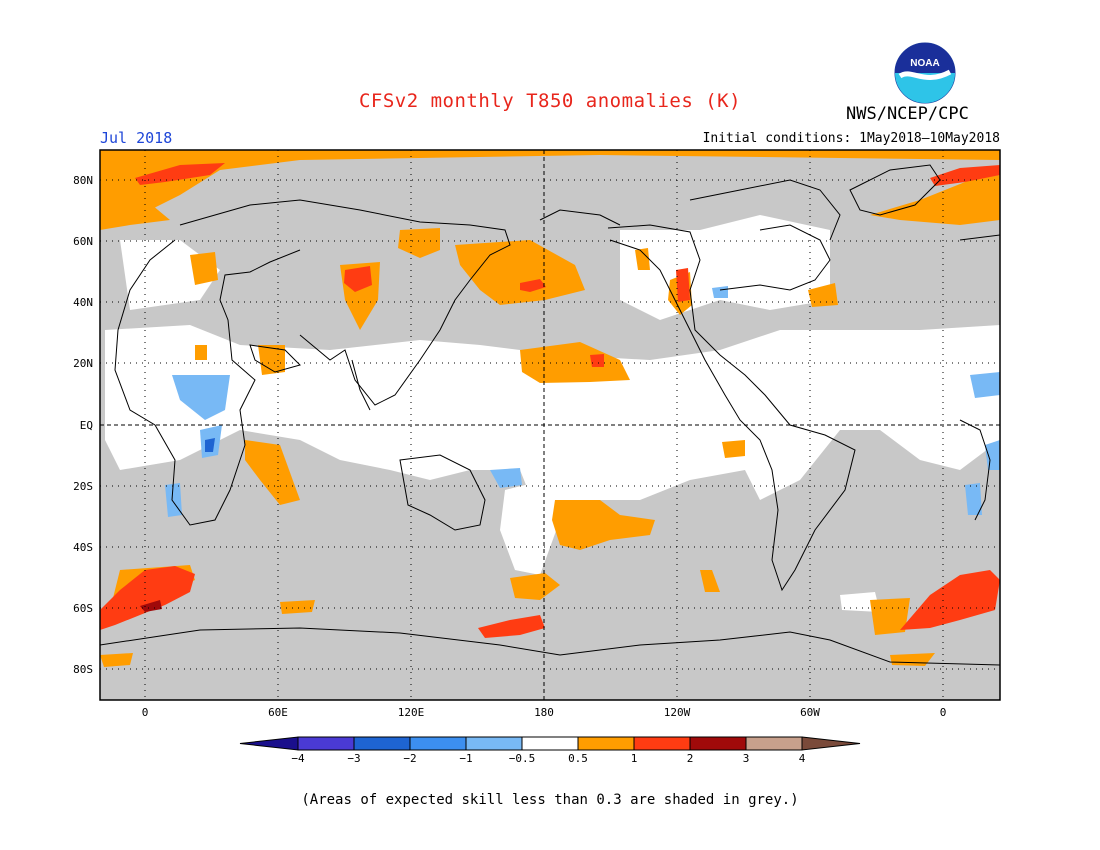 The width and height of the screenshot is (1100, 850). What do you see at coordinates (578, 758) in the screenshot?
I see `colorbar-label: 0.5` at bounding box center [578, 758].